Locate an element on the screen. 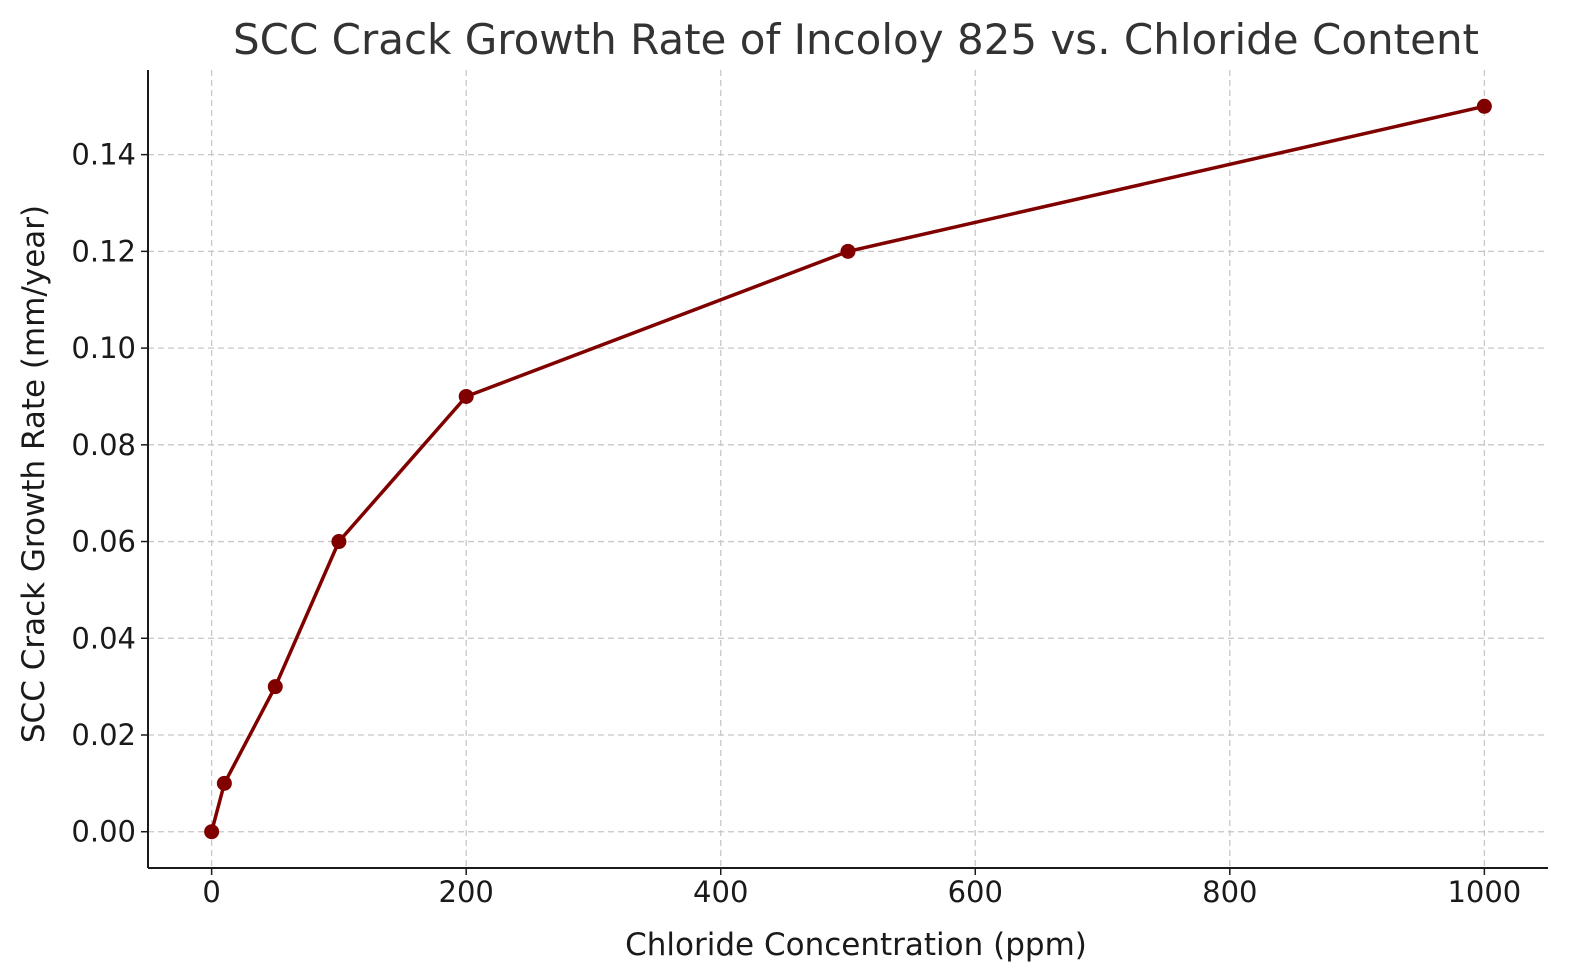 This screenshot has width=1580, height=980. y-tick-label: 0.08 is located at coordinates (103, 445).